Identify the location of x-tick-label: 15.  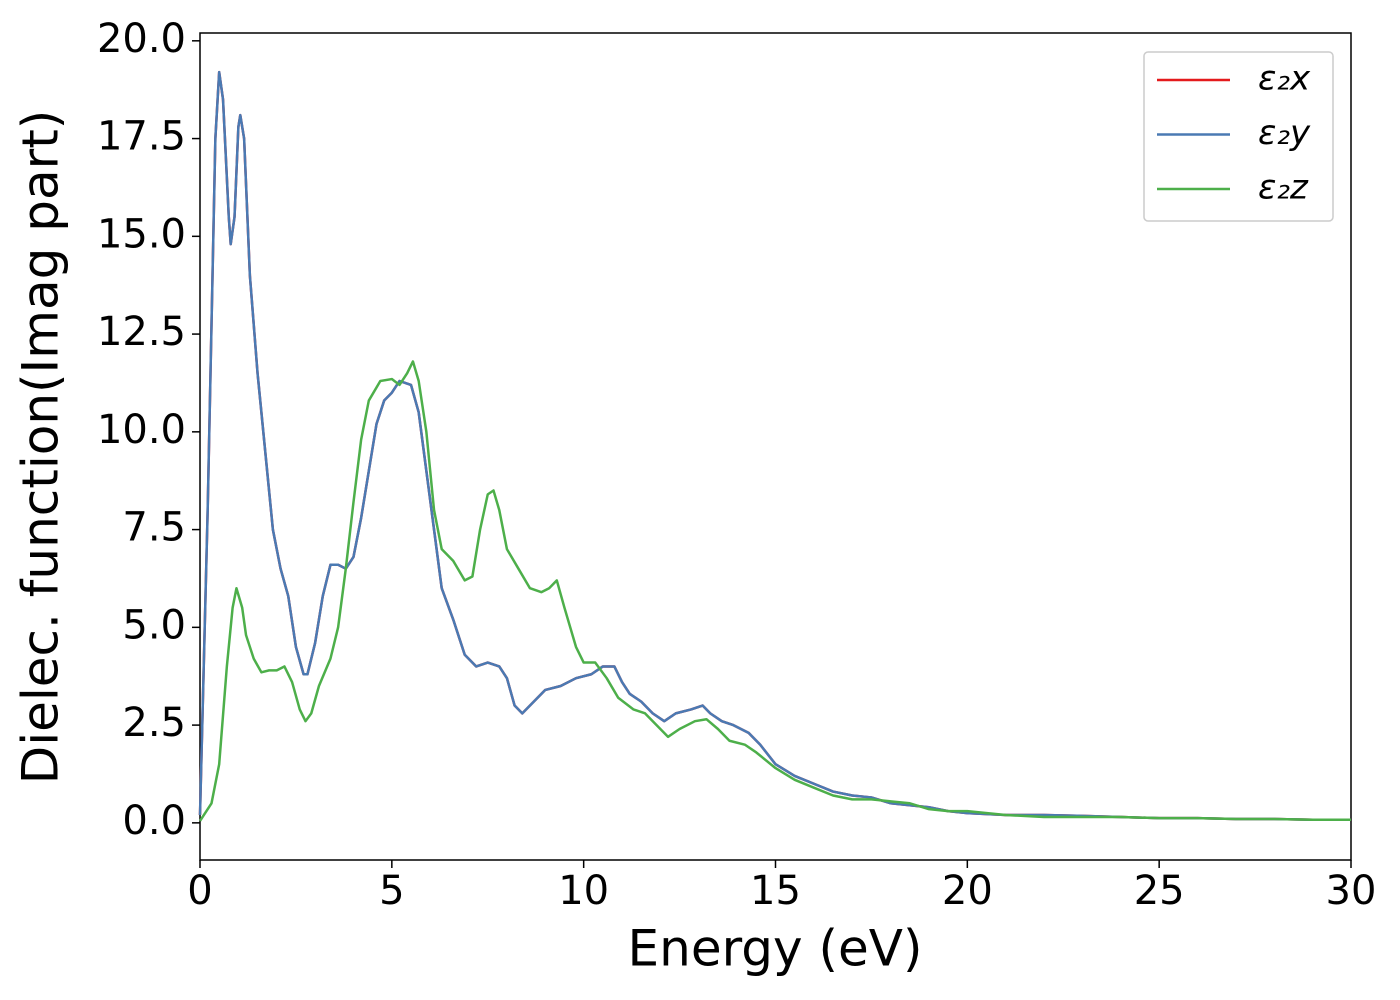
(775, 891).